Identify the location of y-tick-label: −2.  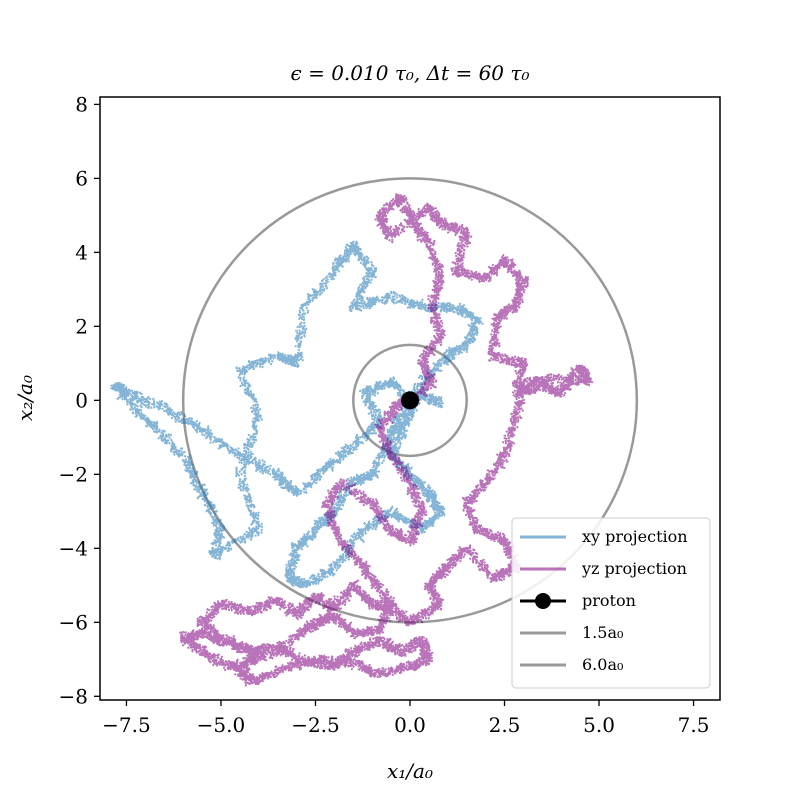
(73, 474).